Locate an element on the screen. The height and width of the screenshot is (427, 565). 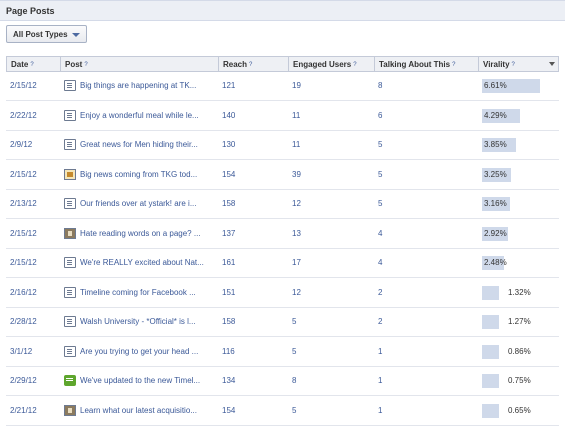
column-header-talking-label: Talking About This is located at coordinates (415, 64).